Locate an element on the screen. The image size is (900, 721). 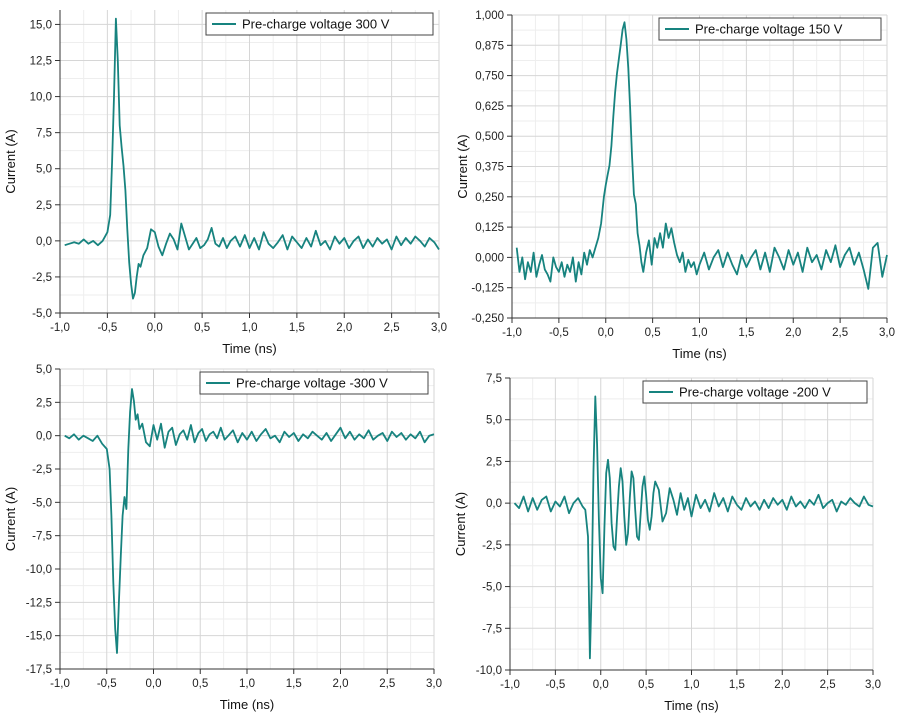
y-tick-label: 0,250 is located at coordinates (489, 198).